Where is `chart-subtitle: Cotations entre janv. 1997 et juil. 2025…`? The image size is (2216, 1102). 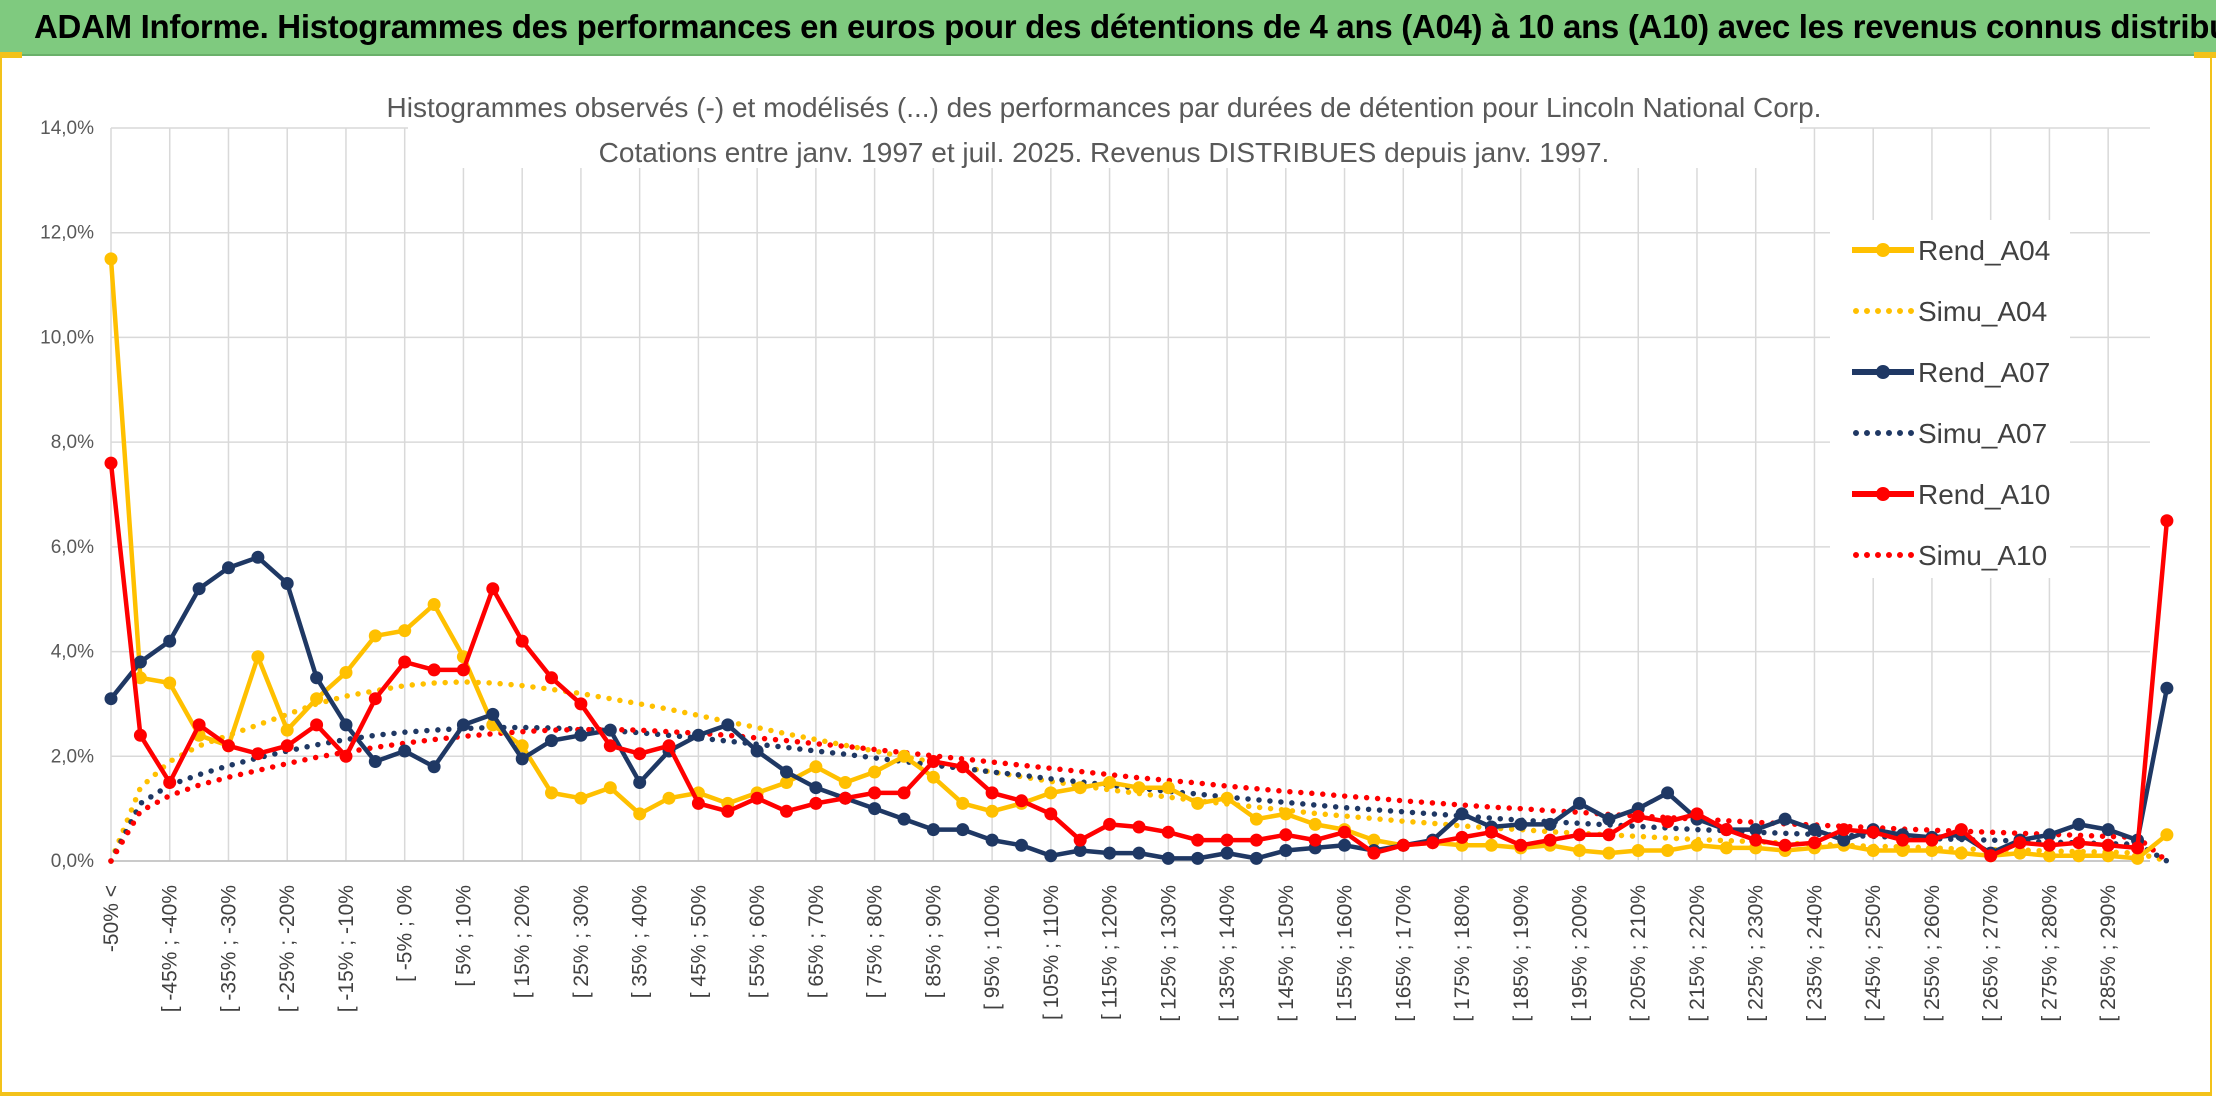 chart-subtitle: Cotations entre janv. 1997 et juil. 2025… is located at coordinates (1104, 152).